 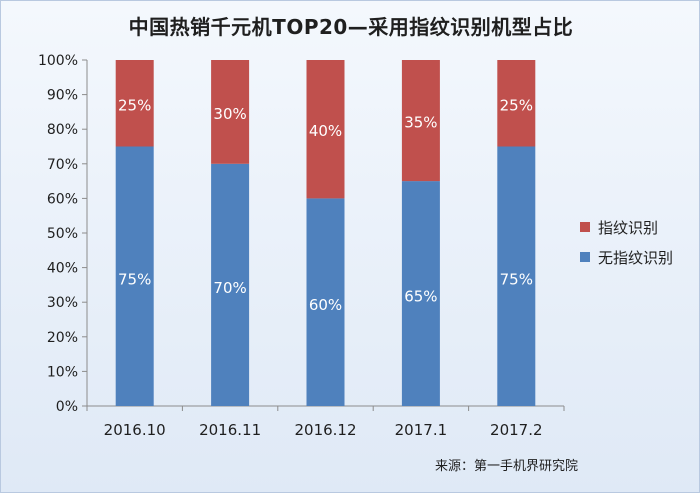 I want to click on legend-item-no-fingerprint: 无指纹识别, so click(x=626, y=257).